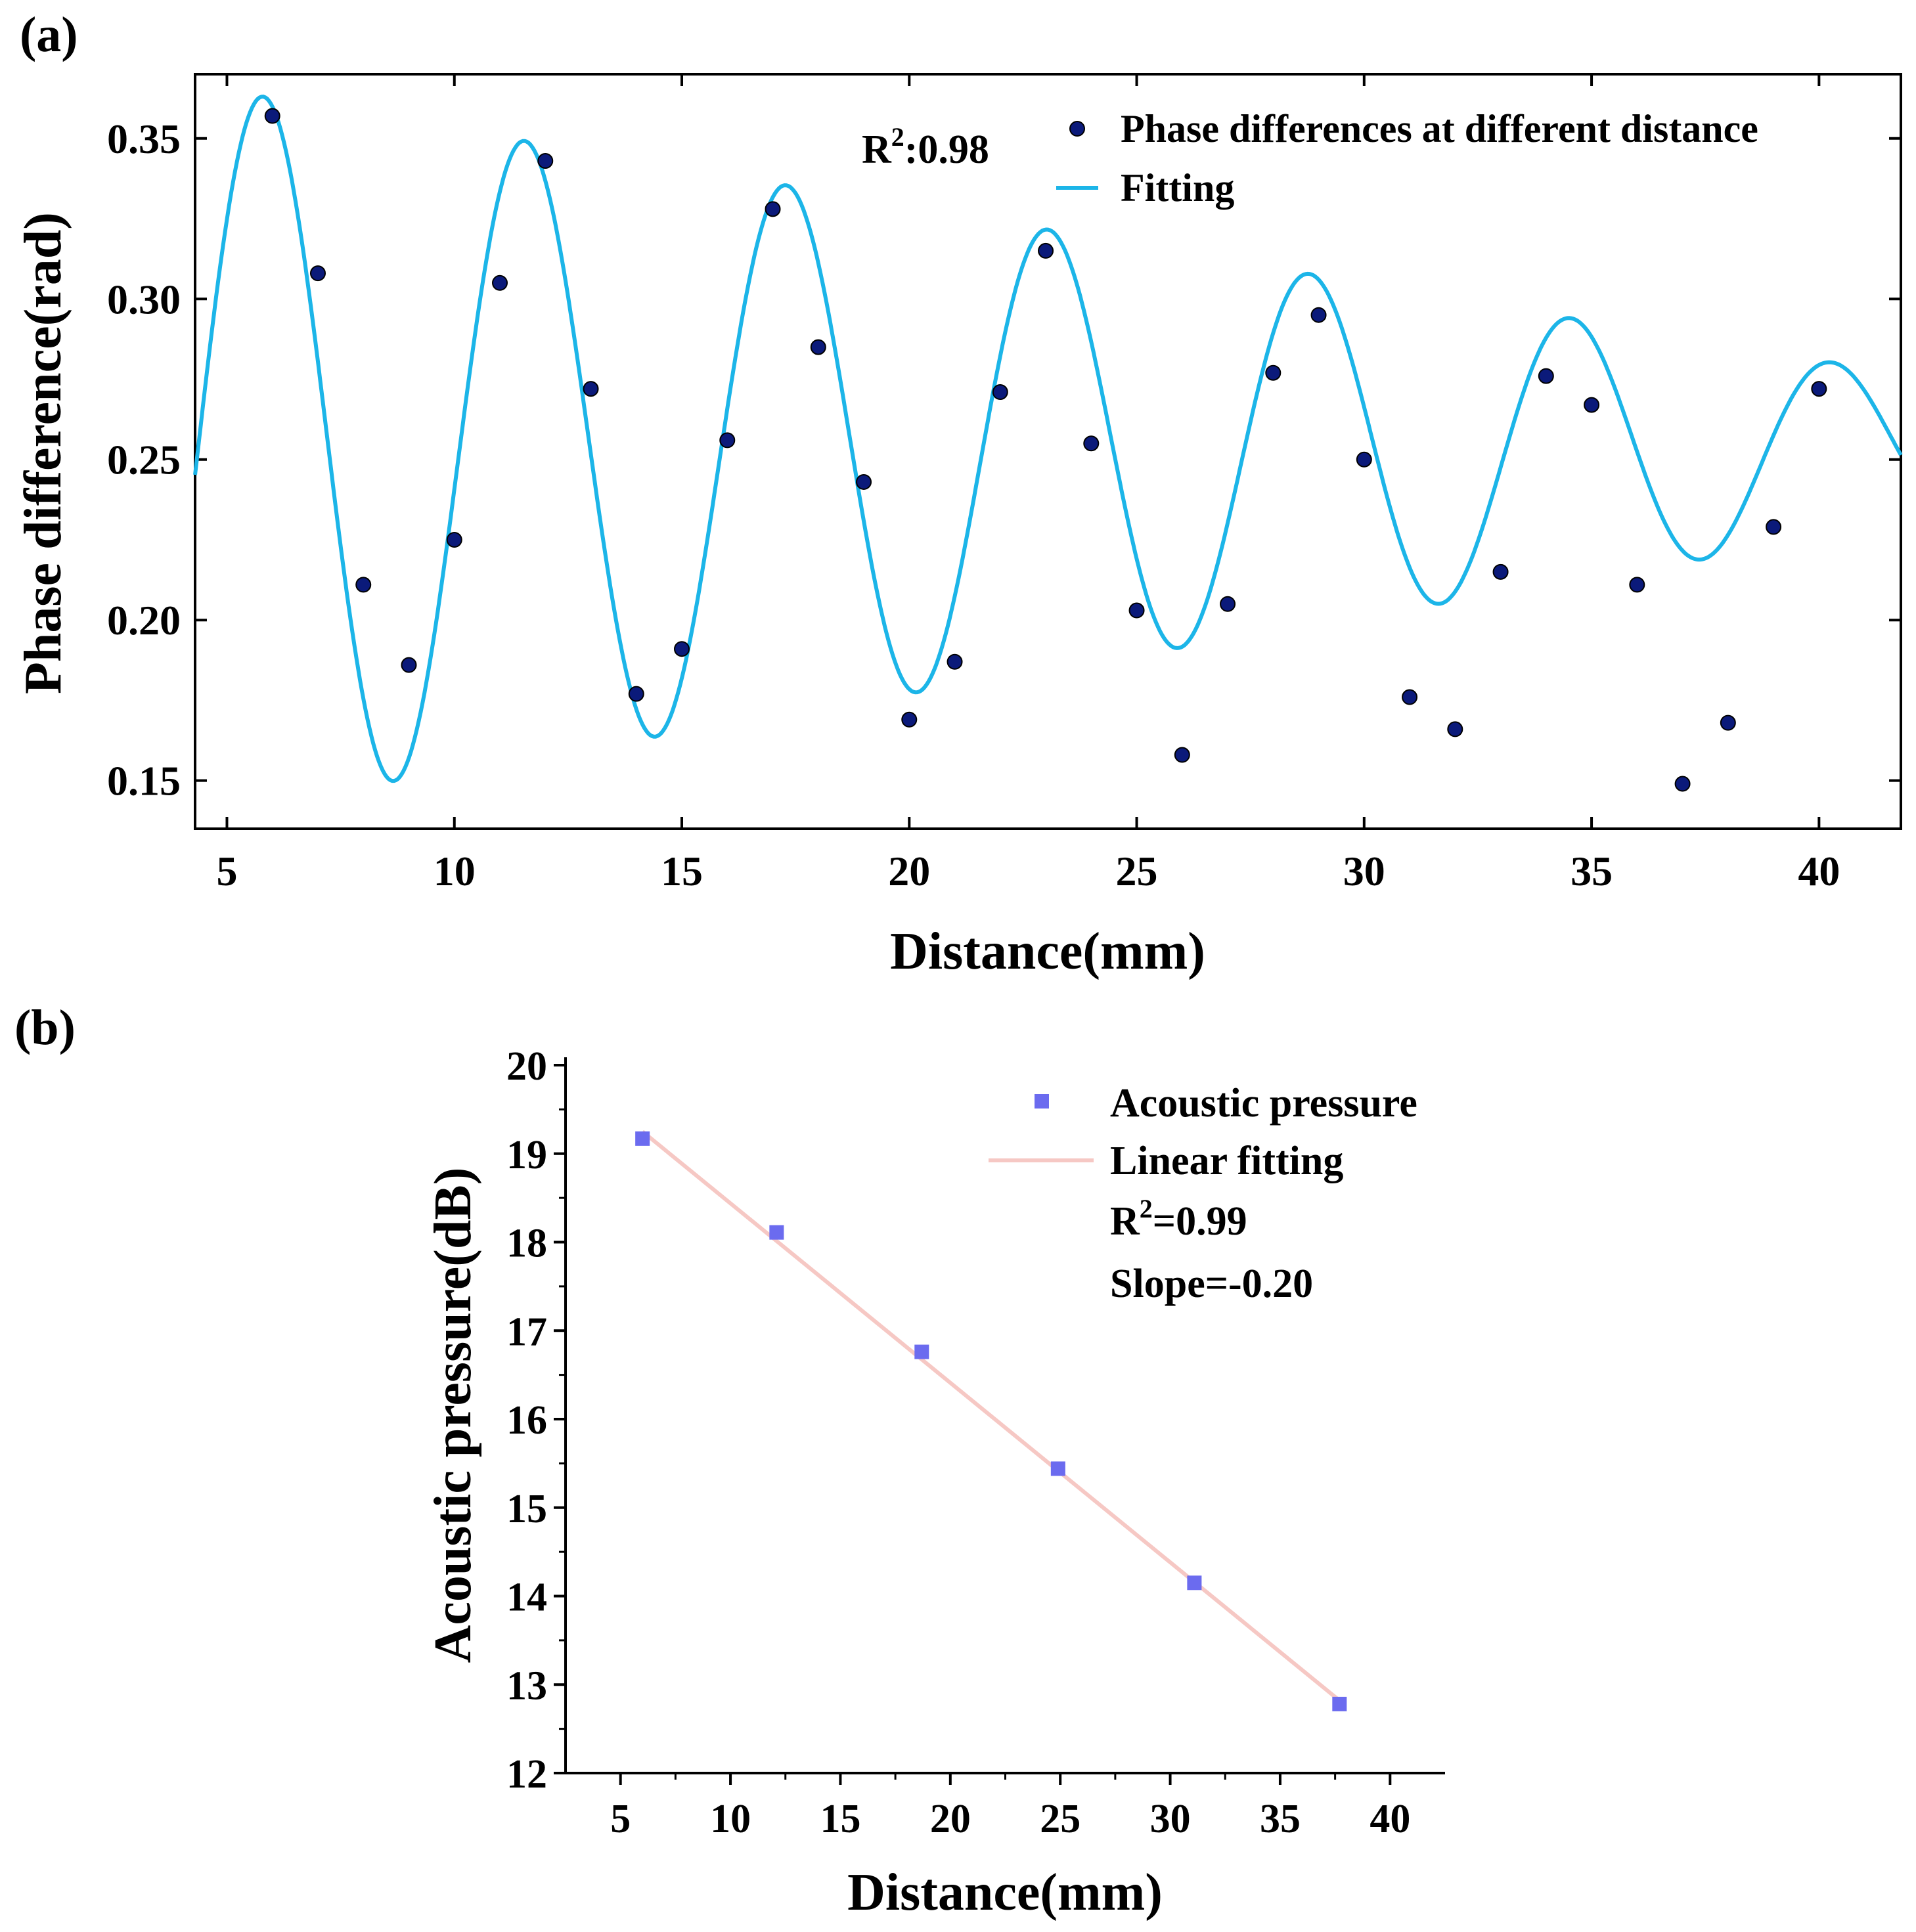  I want to click on panel-b-legend-point-marker, so click(1042, 1101).